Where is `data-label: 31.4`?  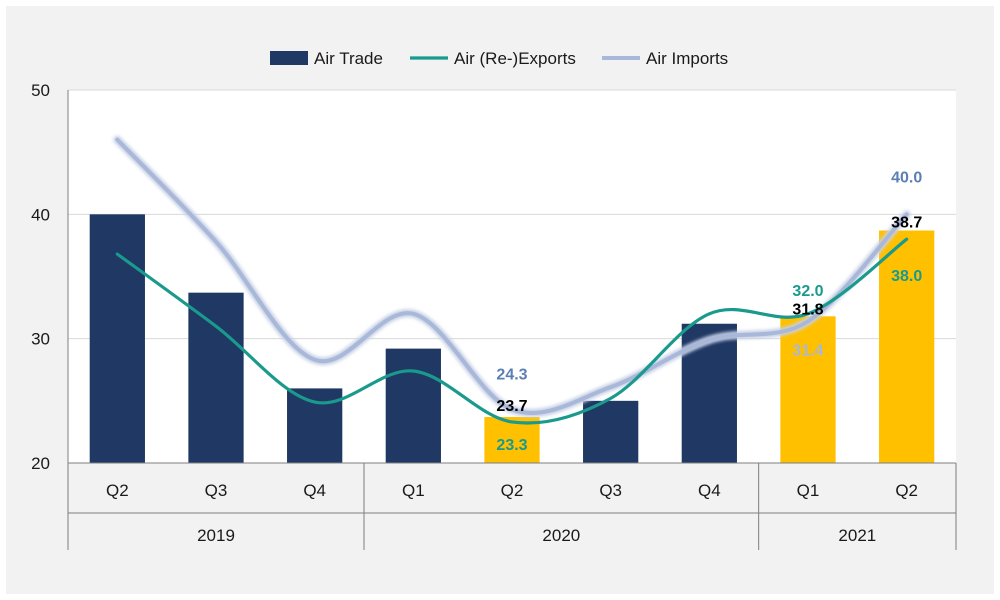 data-label: 31.4 is located at coordinates (807, 350).